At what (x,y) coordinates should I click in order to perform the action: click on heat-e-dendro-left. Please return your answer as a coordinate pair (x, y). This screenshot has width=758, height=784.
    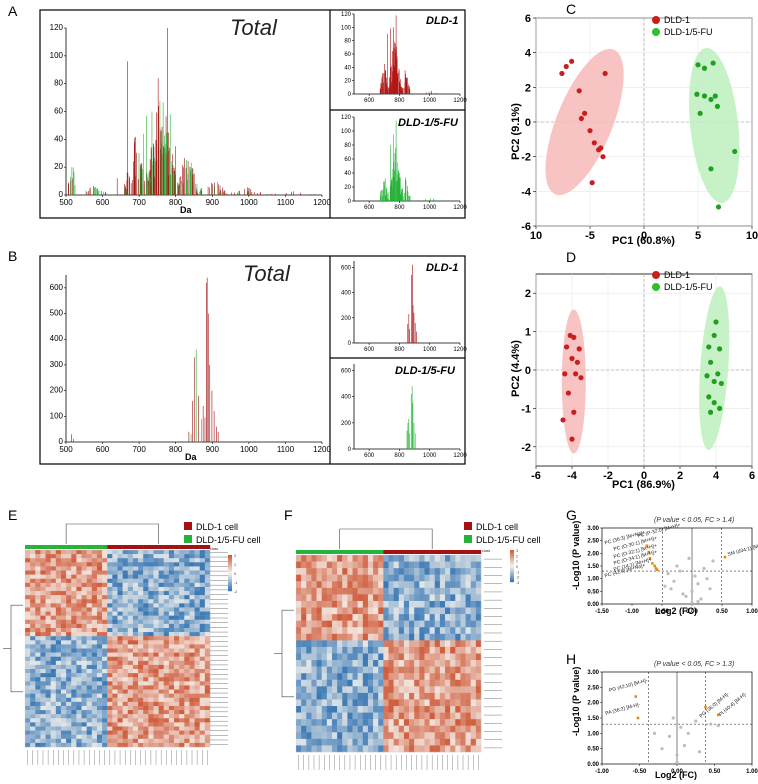
    Looking at the image, I should click on (16, 648).